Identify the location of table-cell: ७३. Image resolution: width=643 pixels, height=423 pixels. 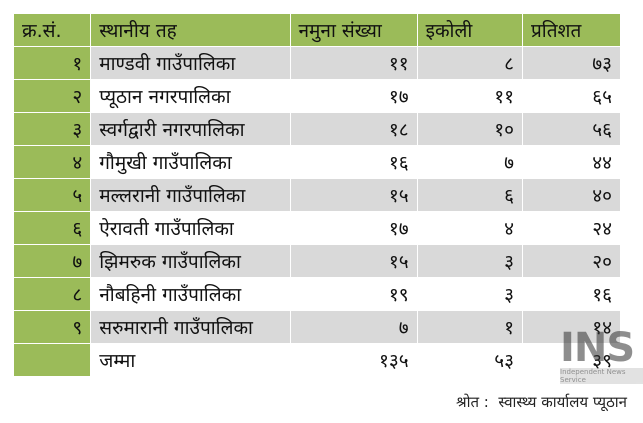
(571, 63).